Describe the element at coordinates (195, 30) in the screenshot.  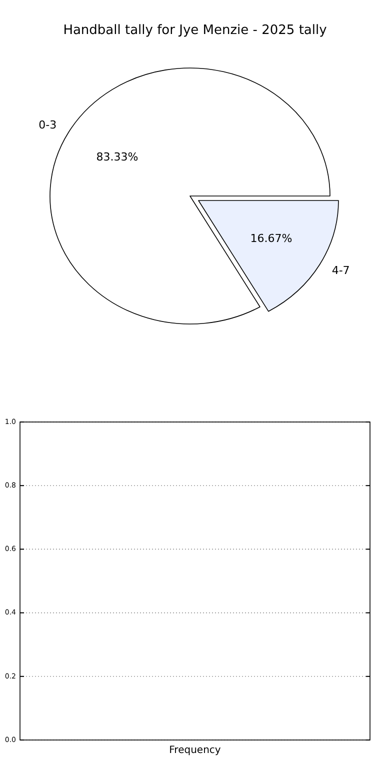
I see `chart-title: Handball tally for Jye Menzie - 2025 tally` at that location.